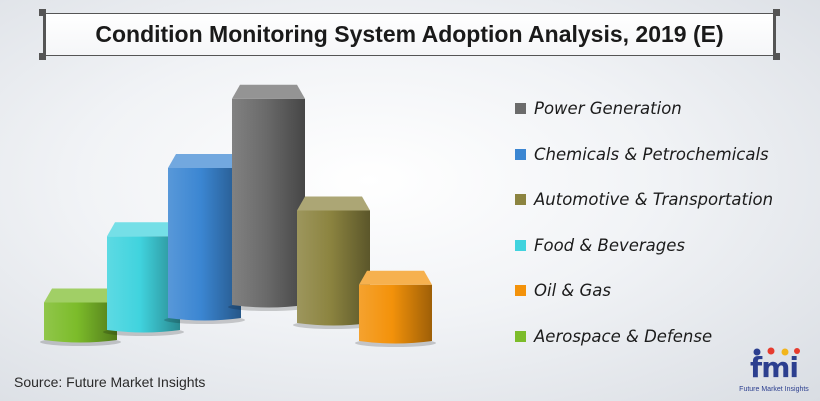  What do you see at coordinates (610, 245) in the screenshot?
I see `legend-label: Food & Beverages` at bounding box center [610, 245].